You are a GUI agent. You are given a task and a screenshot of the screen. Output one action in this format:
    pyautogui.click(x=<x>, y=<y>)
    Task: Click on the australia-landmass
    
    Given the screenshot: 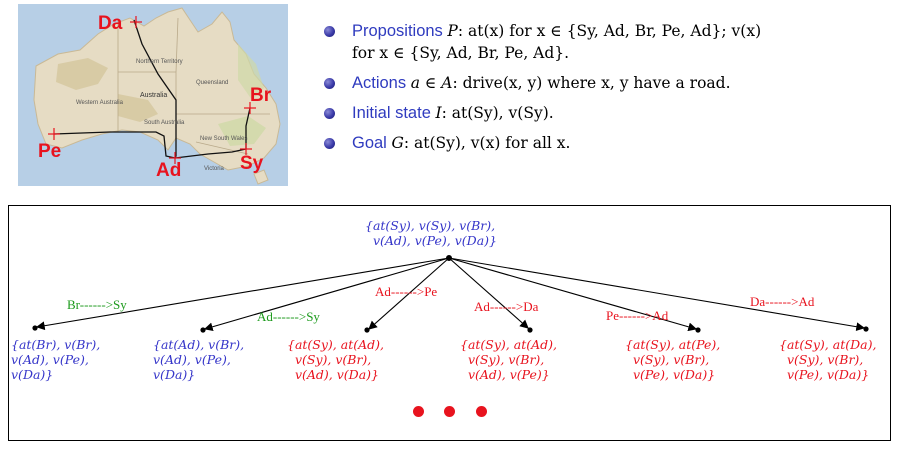 What is the action you would take?
    pyautogui.click(x=157, y=89)
    